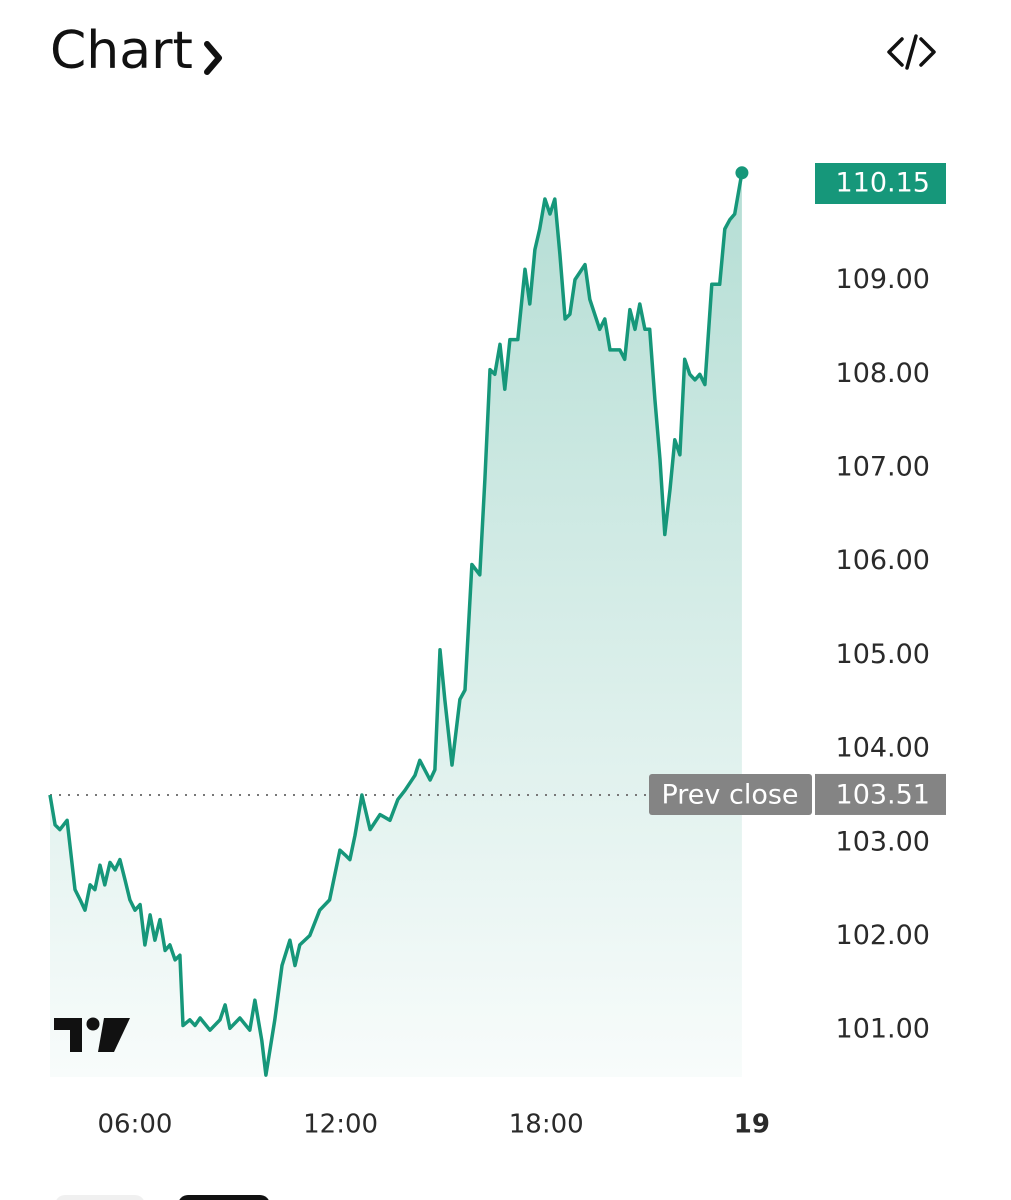 The image size is (1011, 1200). Describe the element at coordinates (883, 560) in the screenshot. I see `y-tick-label: 106.00` at that location.